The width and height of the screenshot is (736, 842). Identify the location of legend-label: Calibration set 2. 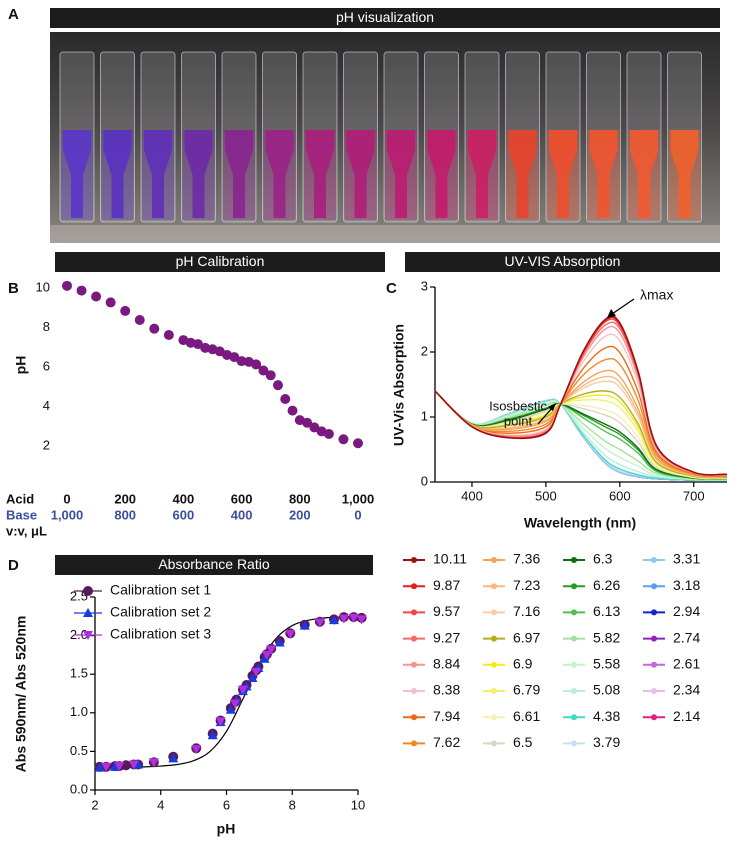
(160, 612).